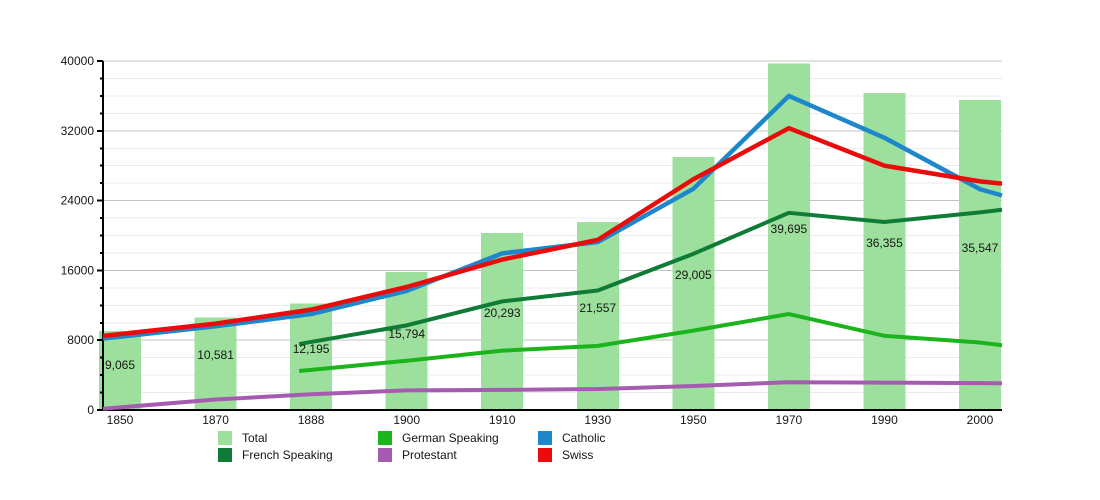 Image resolution: width=1100 pixels, height=500 pixels. What do you see at coordinates (584, 438) in the screenshot?
I see `legend-label-catholic: Catholic` at bounding box center [584, 438].